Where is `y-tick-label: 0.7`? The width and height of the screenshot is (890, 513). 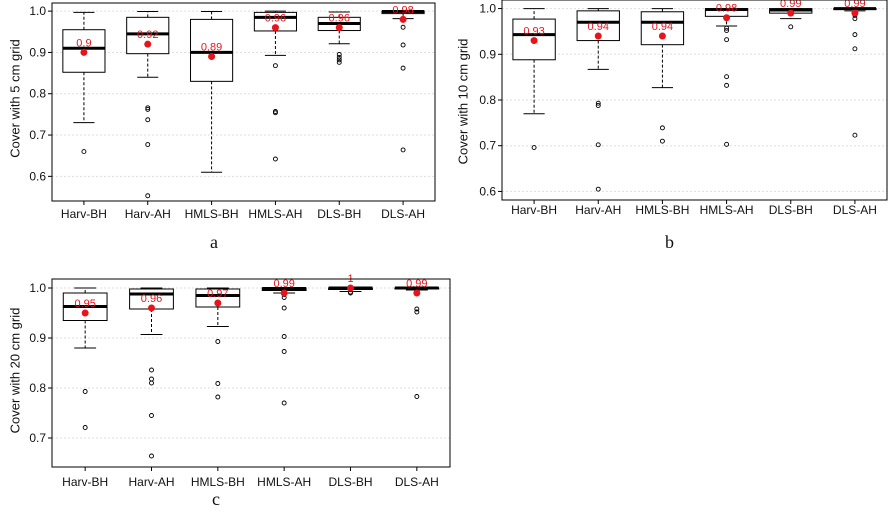 y-tick-label: 0.7 is located at coordinates (37, 438).